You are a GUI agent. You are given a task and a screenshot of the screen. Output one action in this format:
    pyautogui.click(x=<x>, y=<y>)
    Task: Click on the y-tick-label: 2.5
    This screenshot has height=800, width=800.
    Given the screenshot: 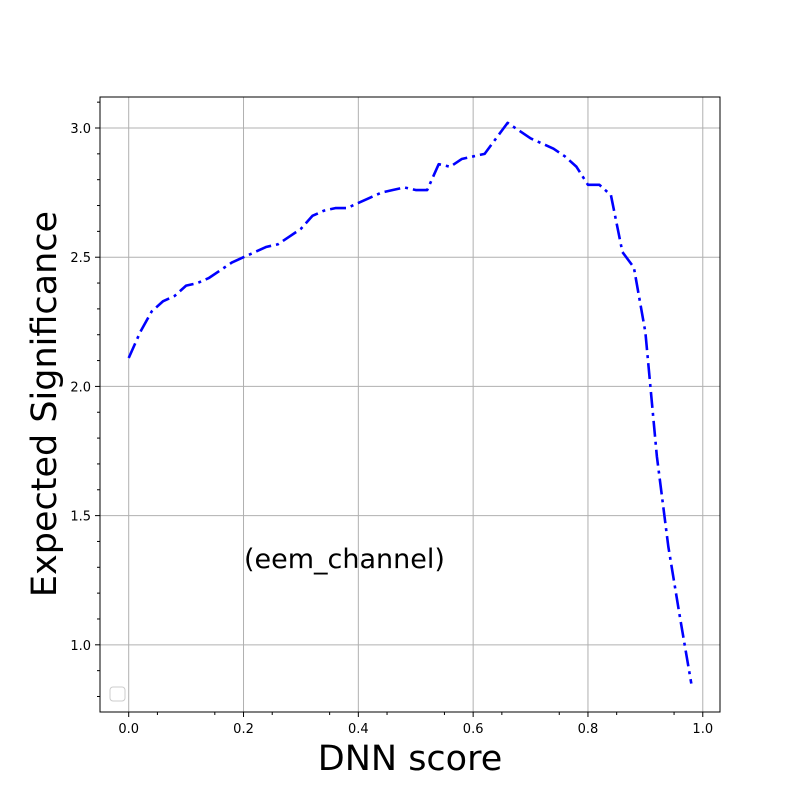 What is the action you would take?
    pyautogui.click(x=80, y=258)
    